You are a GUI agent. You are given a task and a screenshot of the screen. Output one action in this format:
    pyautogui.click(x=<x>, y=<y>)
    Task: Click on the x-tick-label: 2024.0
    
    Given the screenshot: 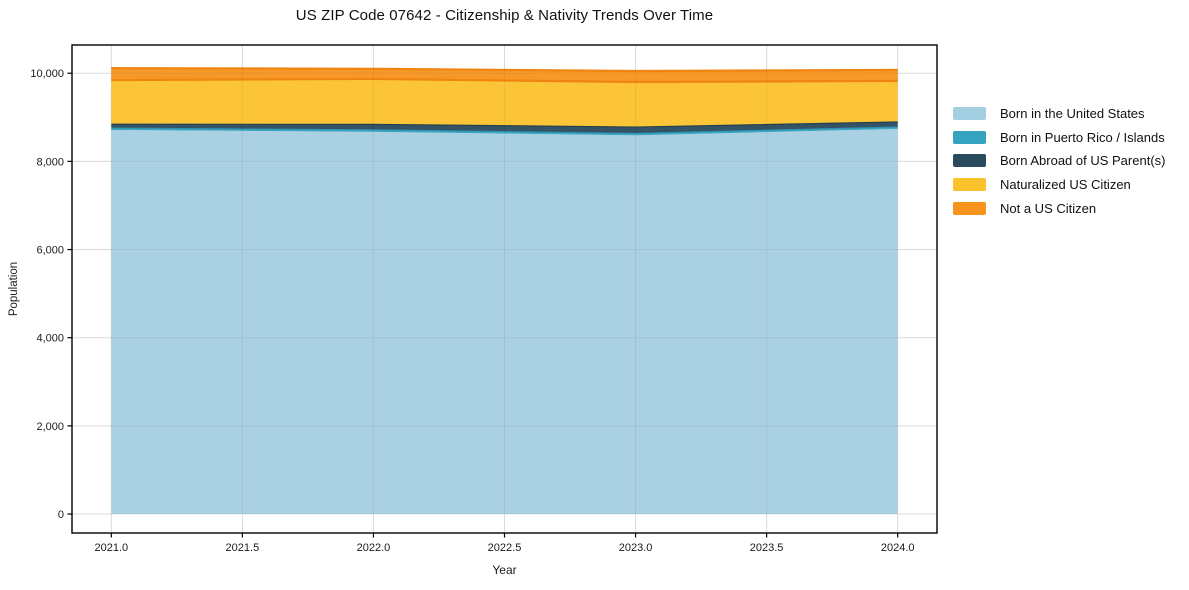 What is the action you would take?
    pyautogui.click(x=898, y=548)
    